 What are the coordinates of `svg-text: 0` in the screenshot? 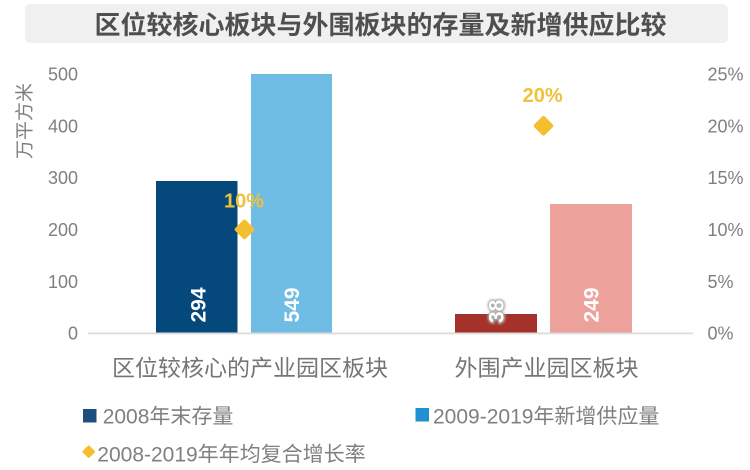 It's located at (73, 334).